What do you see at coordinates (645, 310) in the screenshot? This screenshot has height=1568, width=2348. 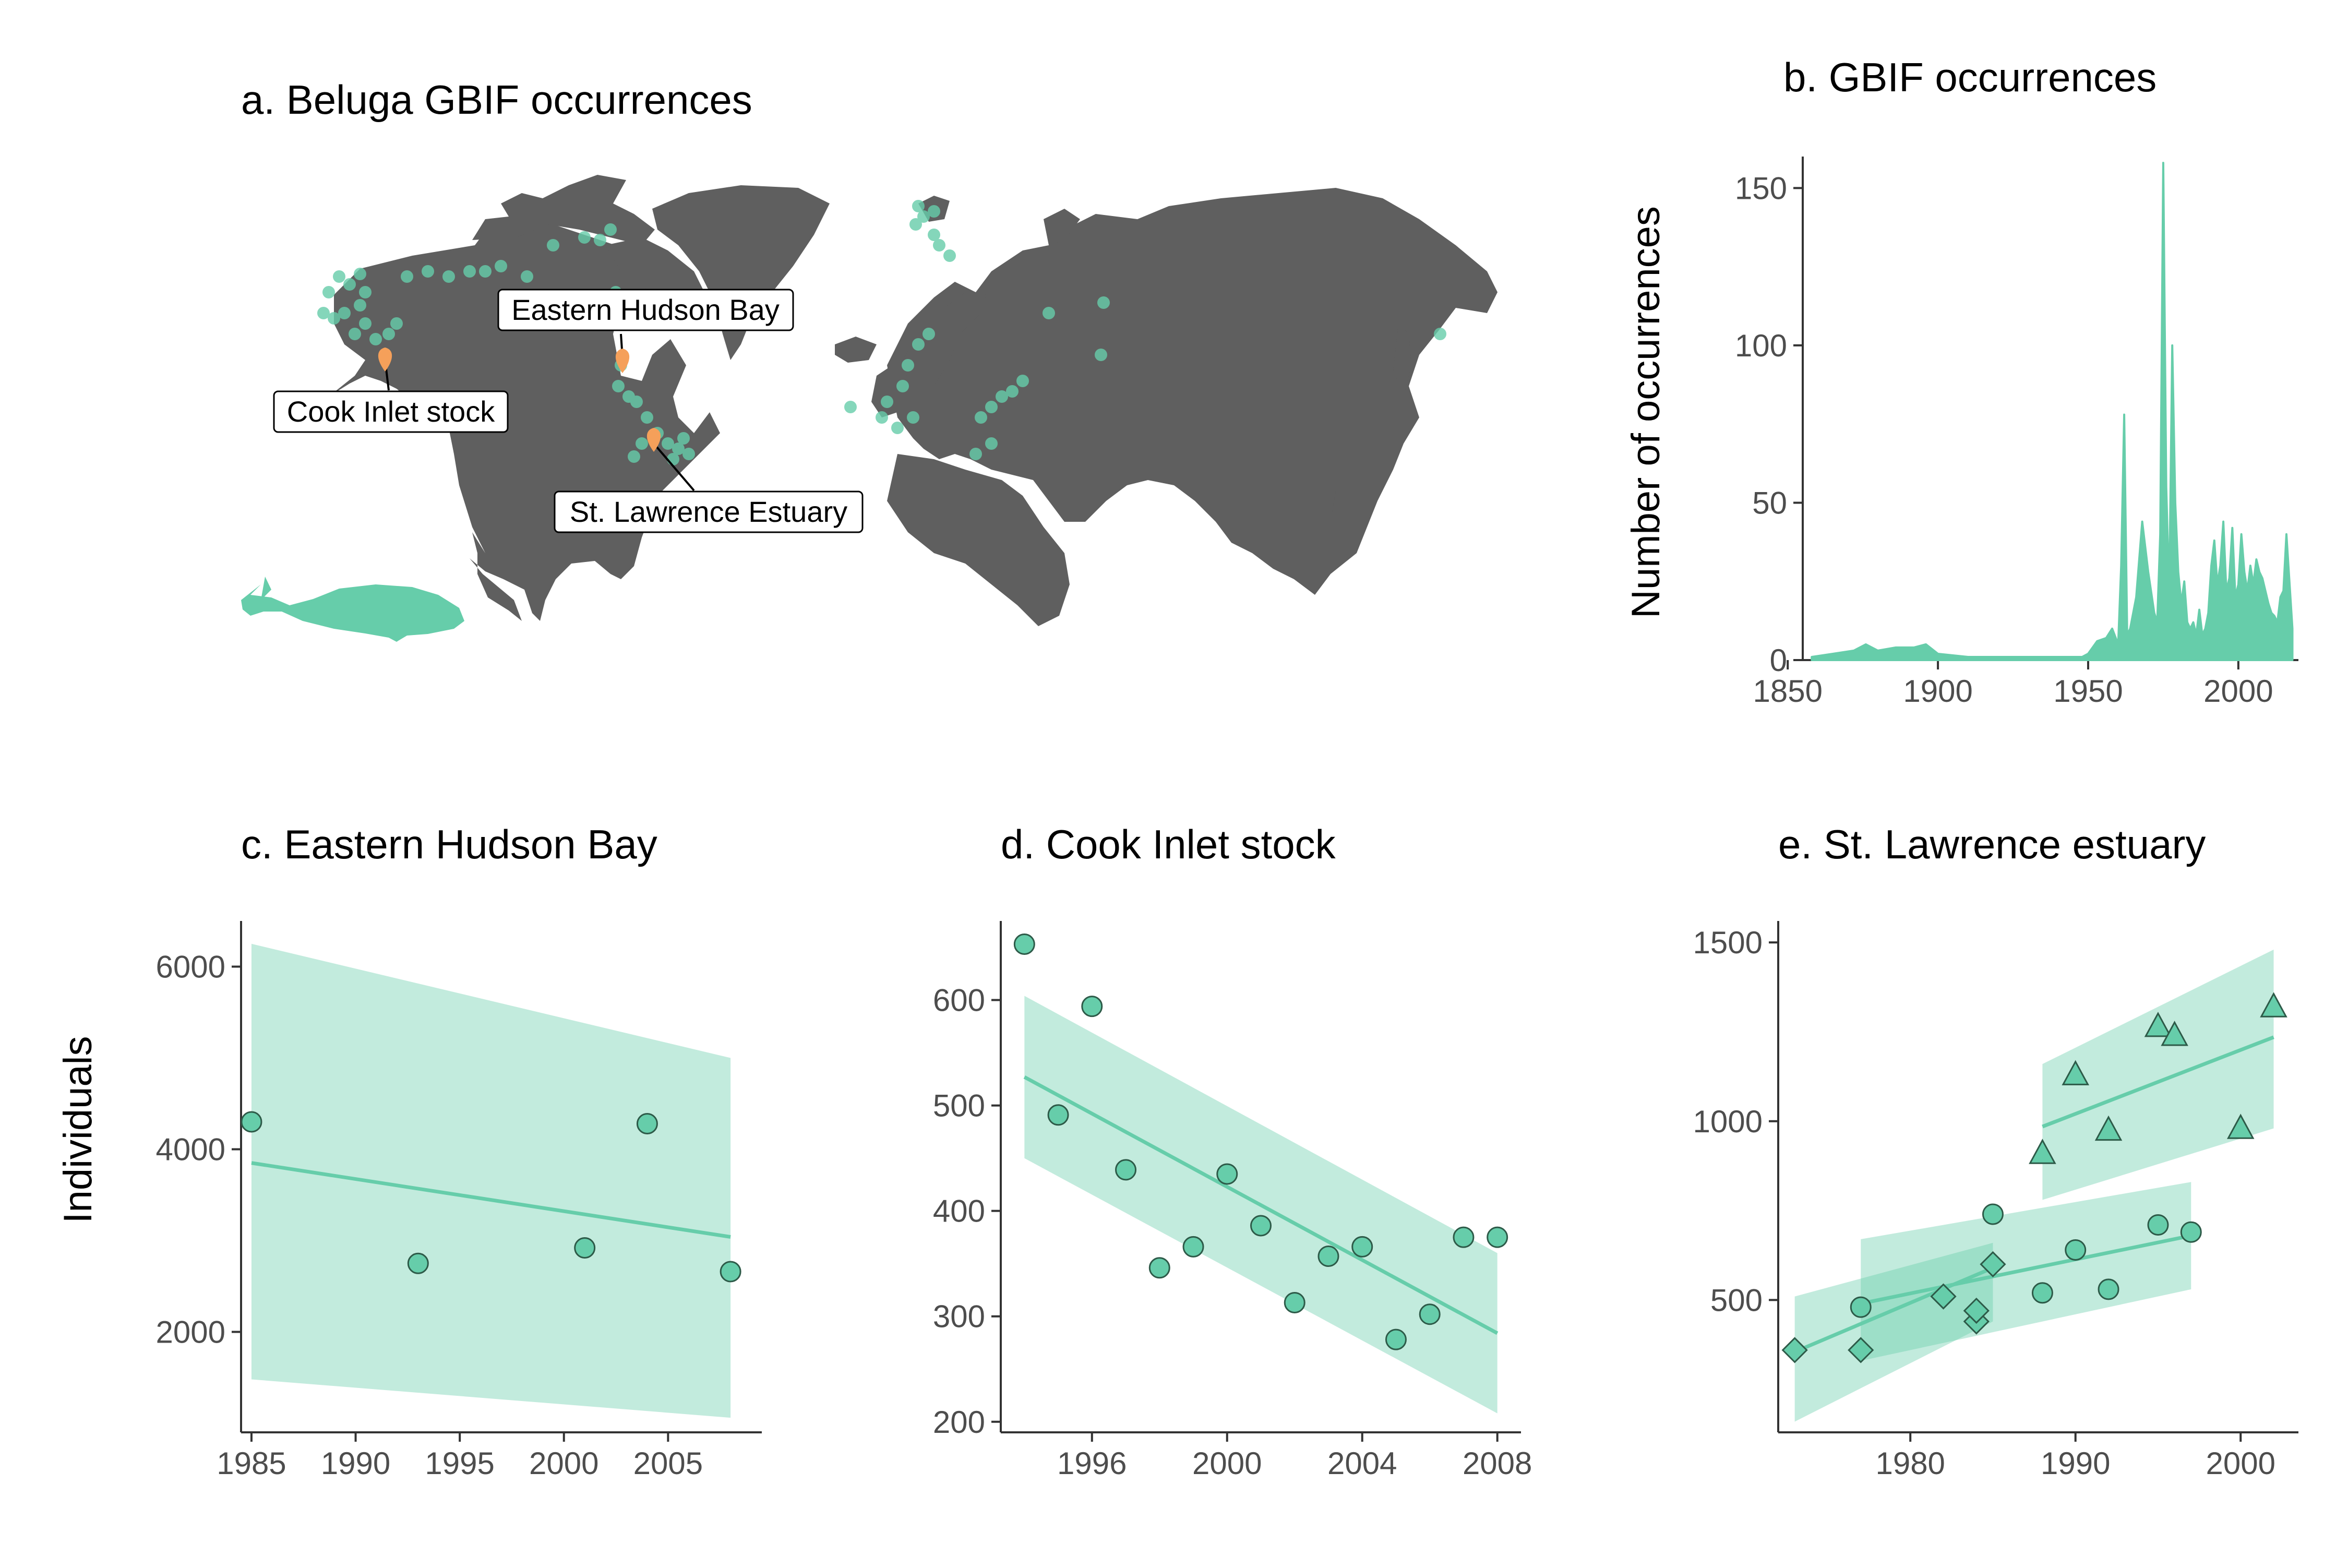 I see `hudson-label-box` at bounding box center [645, 310].